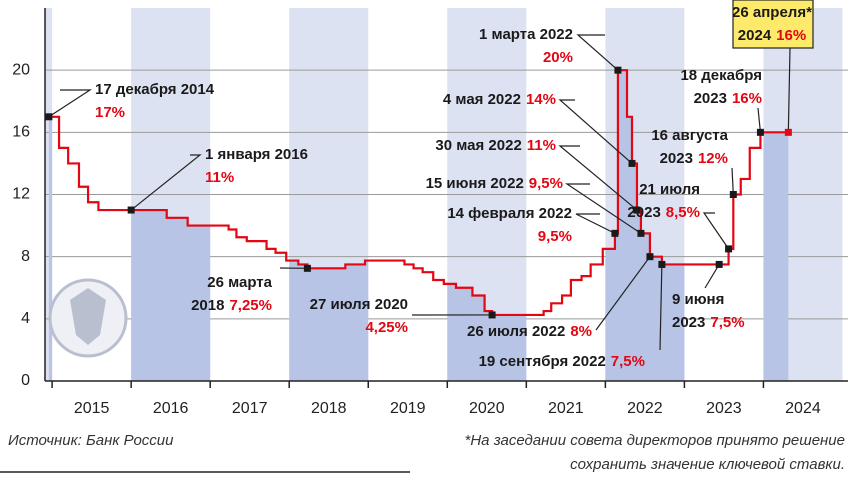 The height and width of the screenshot is (478, 850). I want to click on x-tick-label: 2017, so click(250, 408).